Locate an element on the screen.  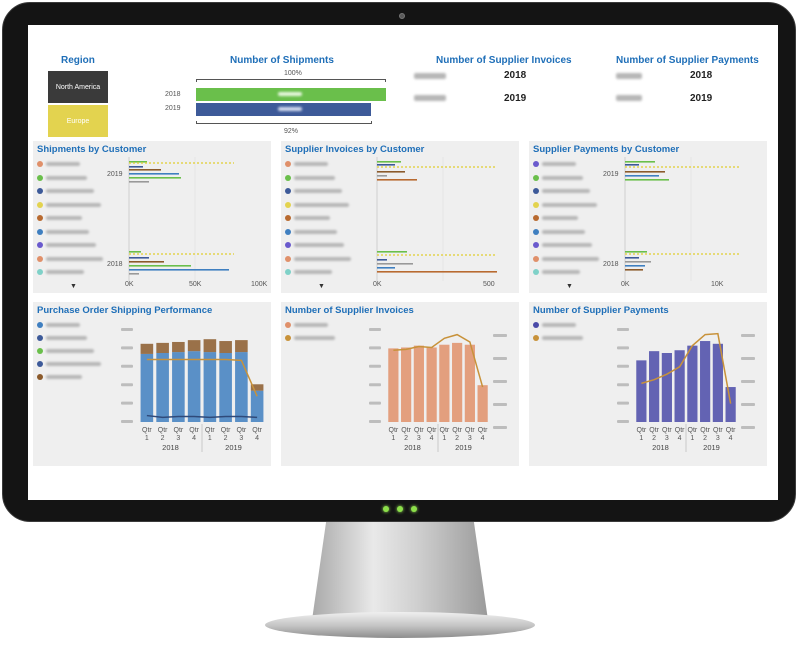
year-label: 2019 is located at coordinates (463, 447).